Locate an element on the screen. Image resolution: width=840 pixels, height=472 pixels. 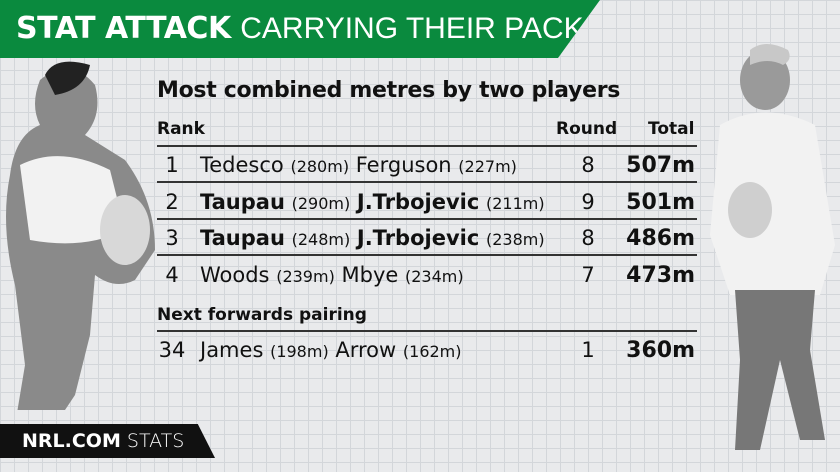
column-header: Rank is located at coordinates (181, 129).